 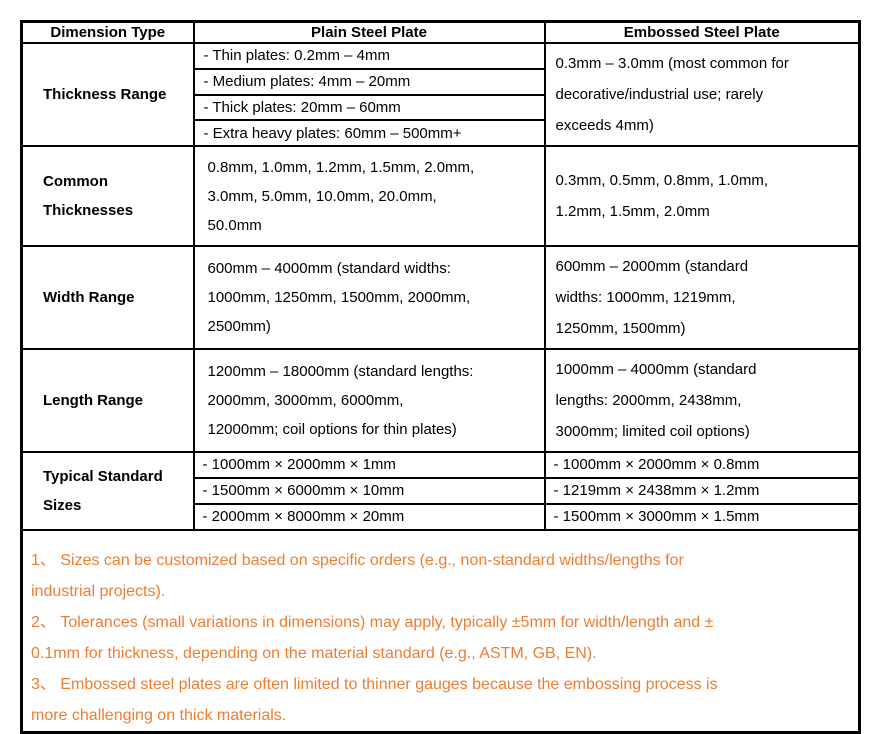 What do you see at coordinates (369, 133) in the screenshot?
I see `thickness-plain-extra-heavy: - Extra heavy plates: 60mm – 500mm+` at bounding box center [369, 133].